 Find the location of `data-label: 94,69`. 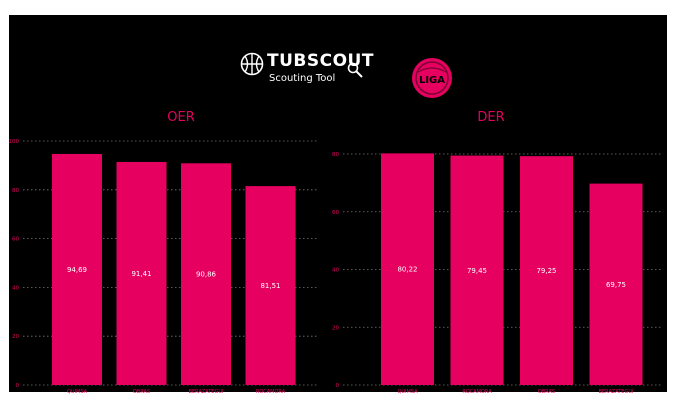

data-label: 94,69 is located at coordinates (77, 270).